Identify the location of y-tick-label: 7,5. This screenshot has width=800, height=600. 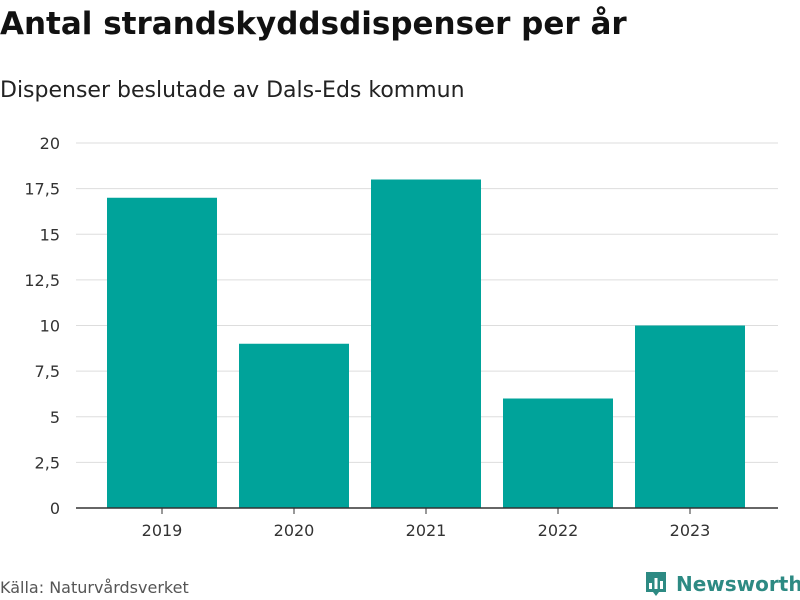
(47, 371).